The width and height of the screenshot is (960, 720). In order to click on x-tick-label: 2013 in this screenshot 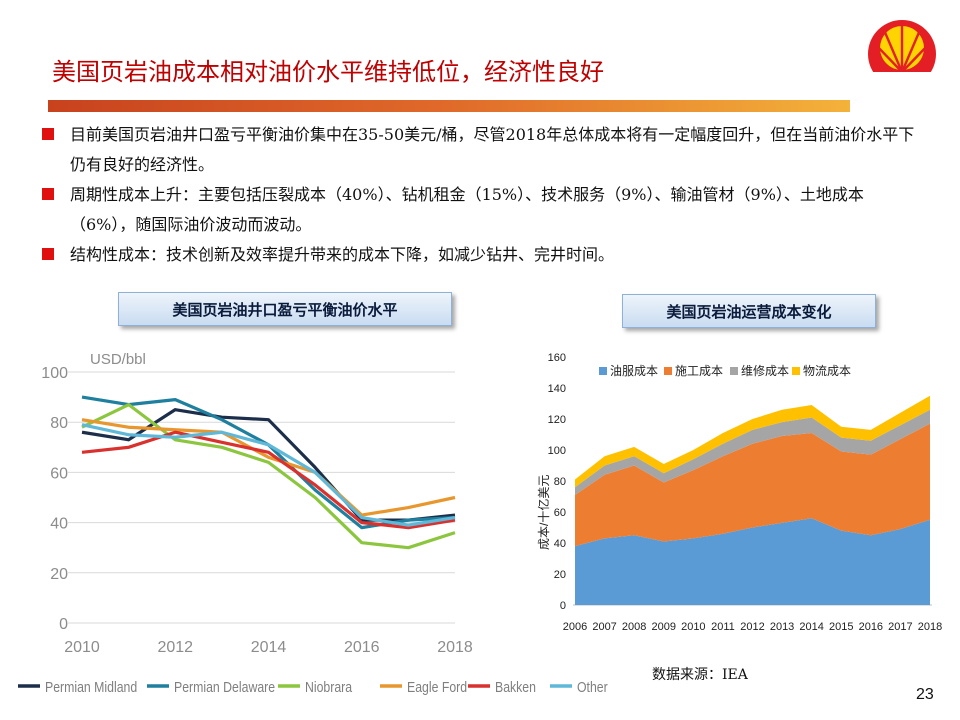, I will do `click(782, 627)`.